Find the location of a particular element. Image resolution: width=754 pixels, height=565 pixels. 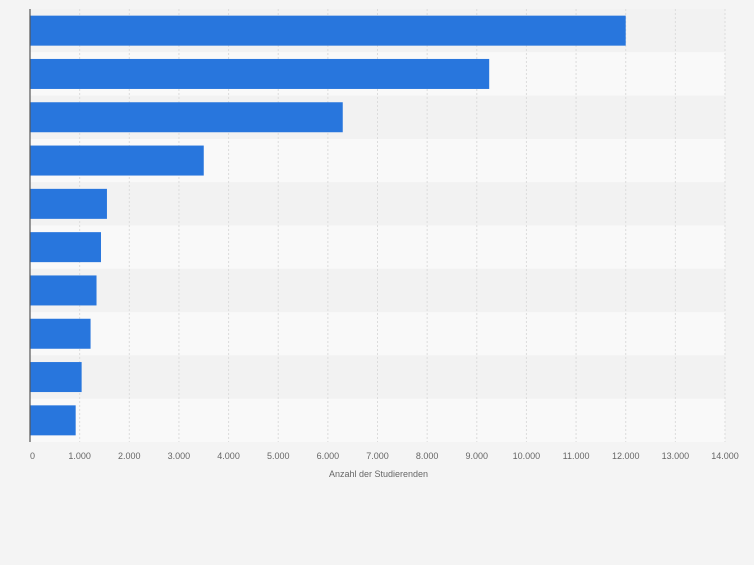

x-axis-title: Anzahl der Studierenden is located at coordinates (378, 474).